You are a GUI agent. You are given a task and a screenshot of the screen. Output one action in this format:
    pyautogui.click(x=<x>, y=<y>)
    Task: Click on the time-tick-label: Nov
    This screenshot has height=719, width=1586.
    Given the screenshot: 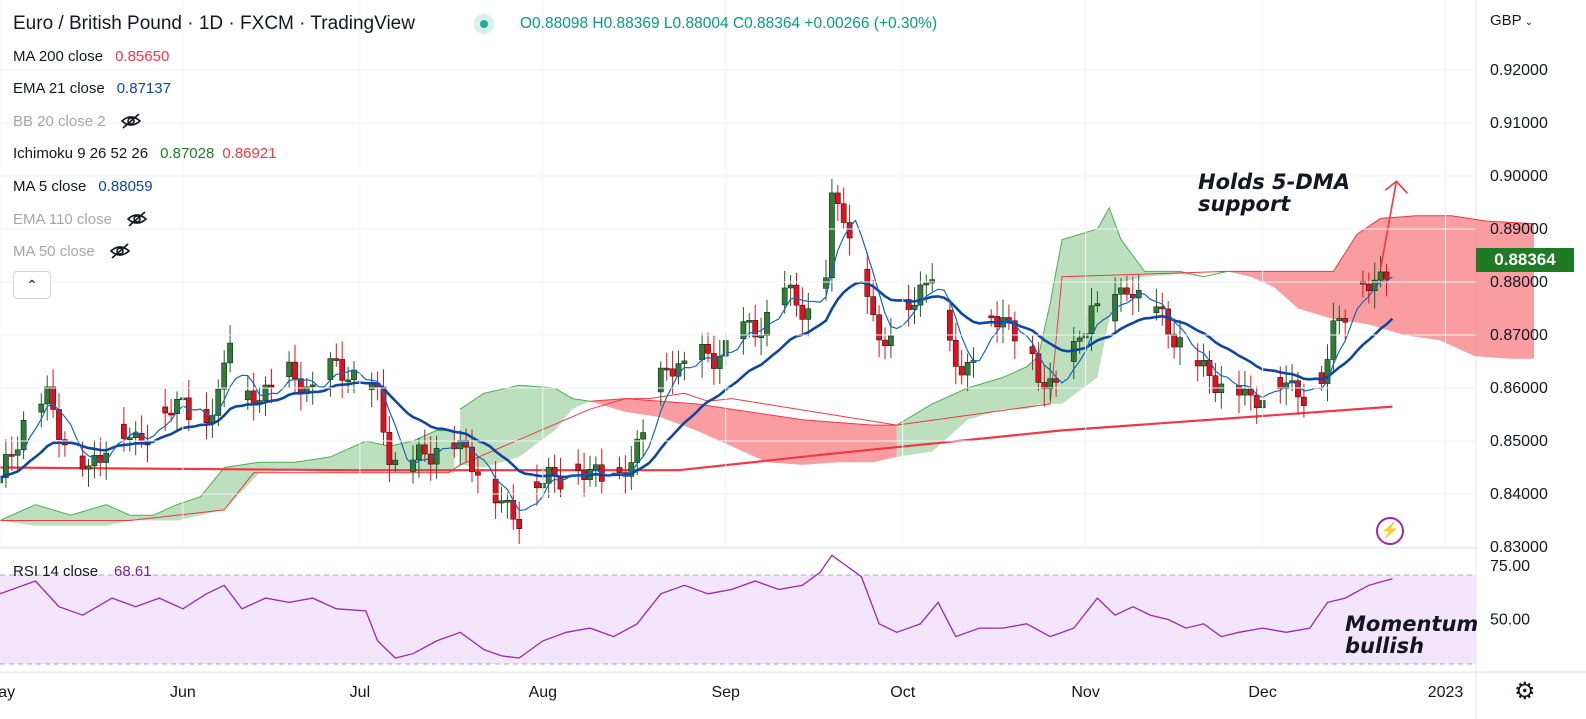 What is the action you would take?
    pyautogui.click(x=1085, y=692)
    